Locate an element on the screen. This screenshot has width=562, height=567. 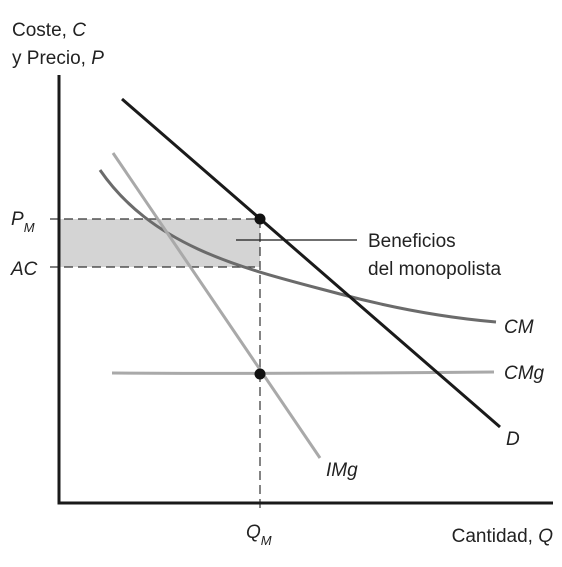
qm-tick-label: QM is located at coordinates (259, 535).